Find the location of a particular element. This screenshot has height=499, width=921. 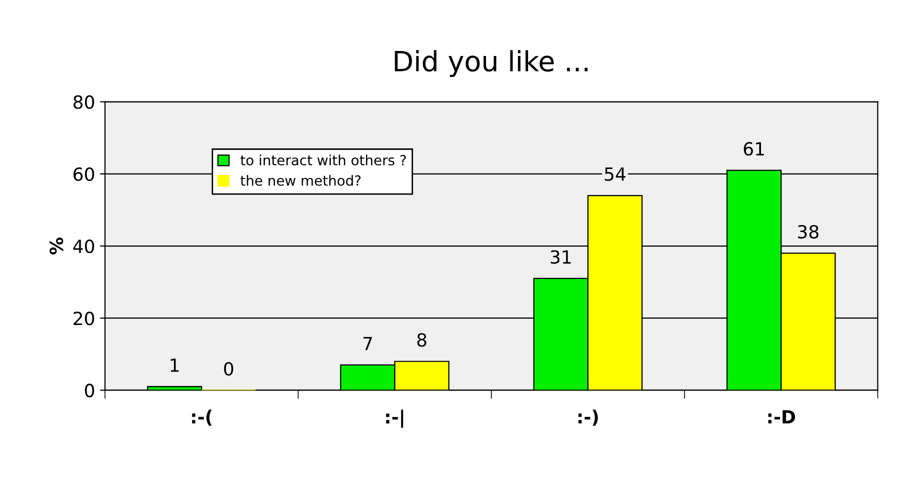

legend-label: to interact with others ? is located at coordinates (323, 160).